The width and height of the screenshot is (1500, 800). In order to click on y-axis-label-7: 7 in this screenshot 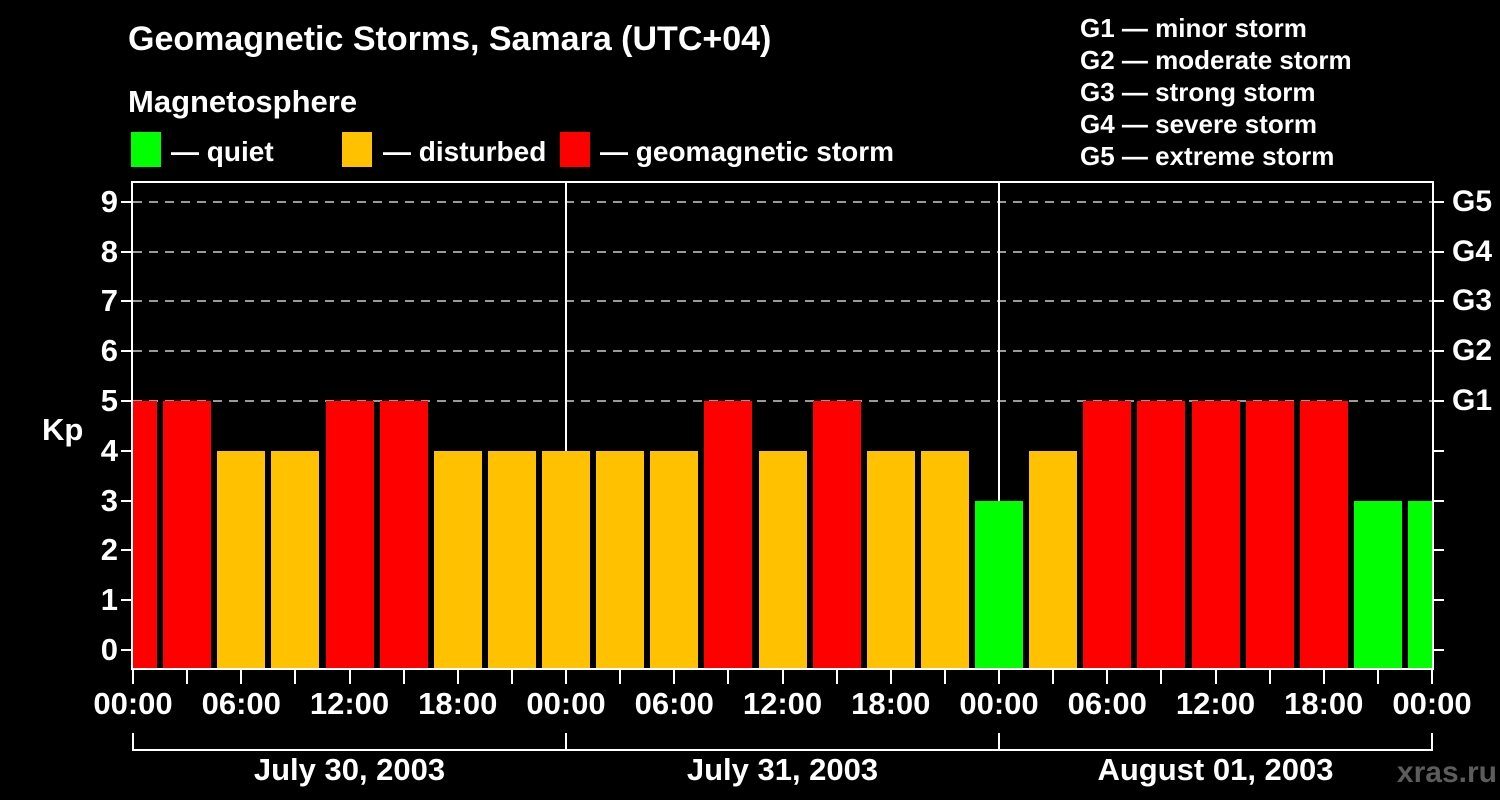, I will do `click(109, 301)`.